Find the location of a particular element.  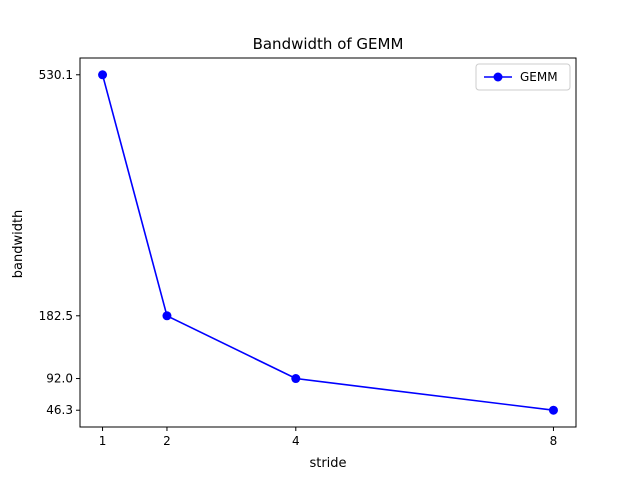

y-tick-label: 530.1 is located at coordinates (56, 75).